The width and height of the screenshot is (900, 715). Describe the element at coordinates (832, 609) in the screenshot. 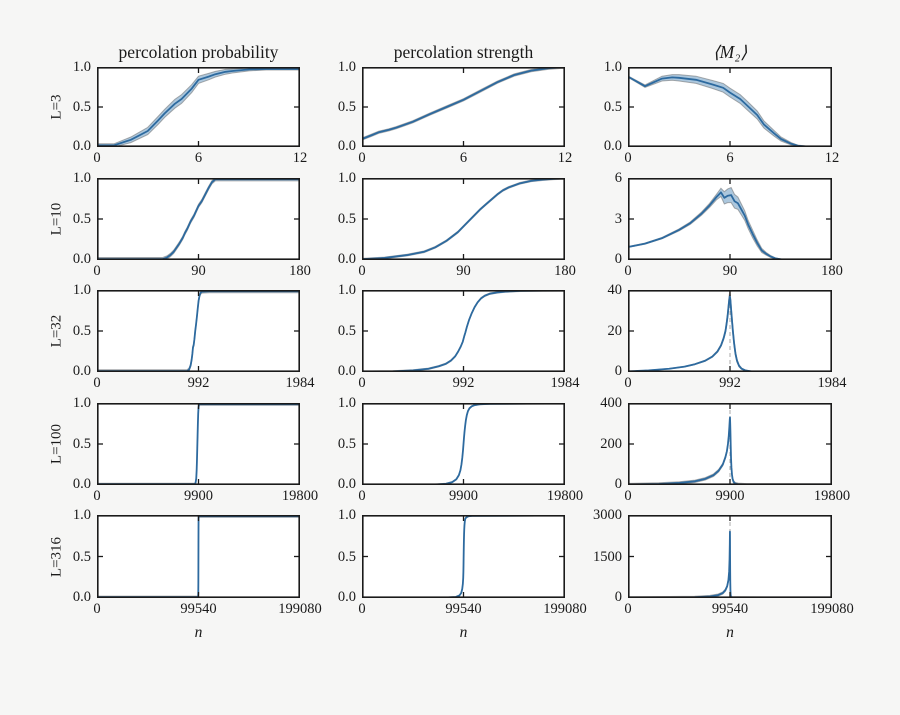

I see `x-tick-label: 199080` at that location.